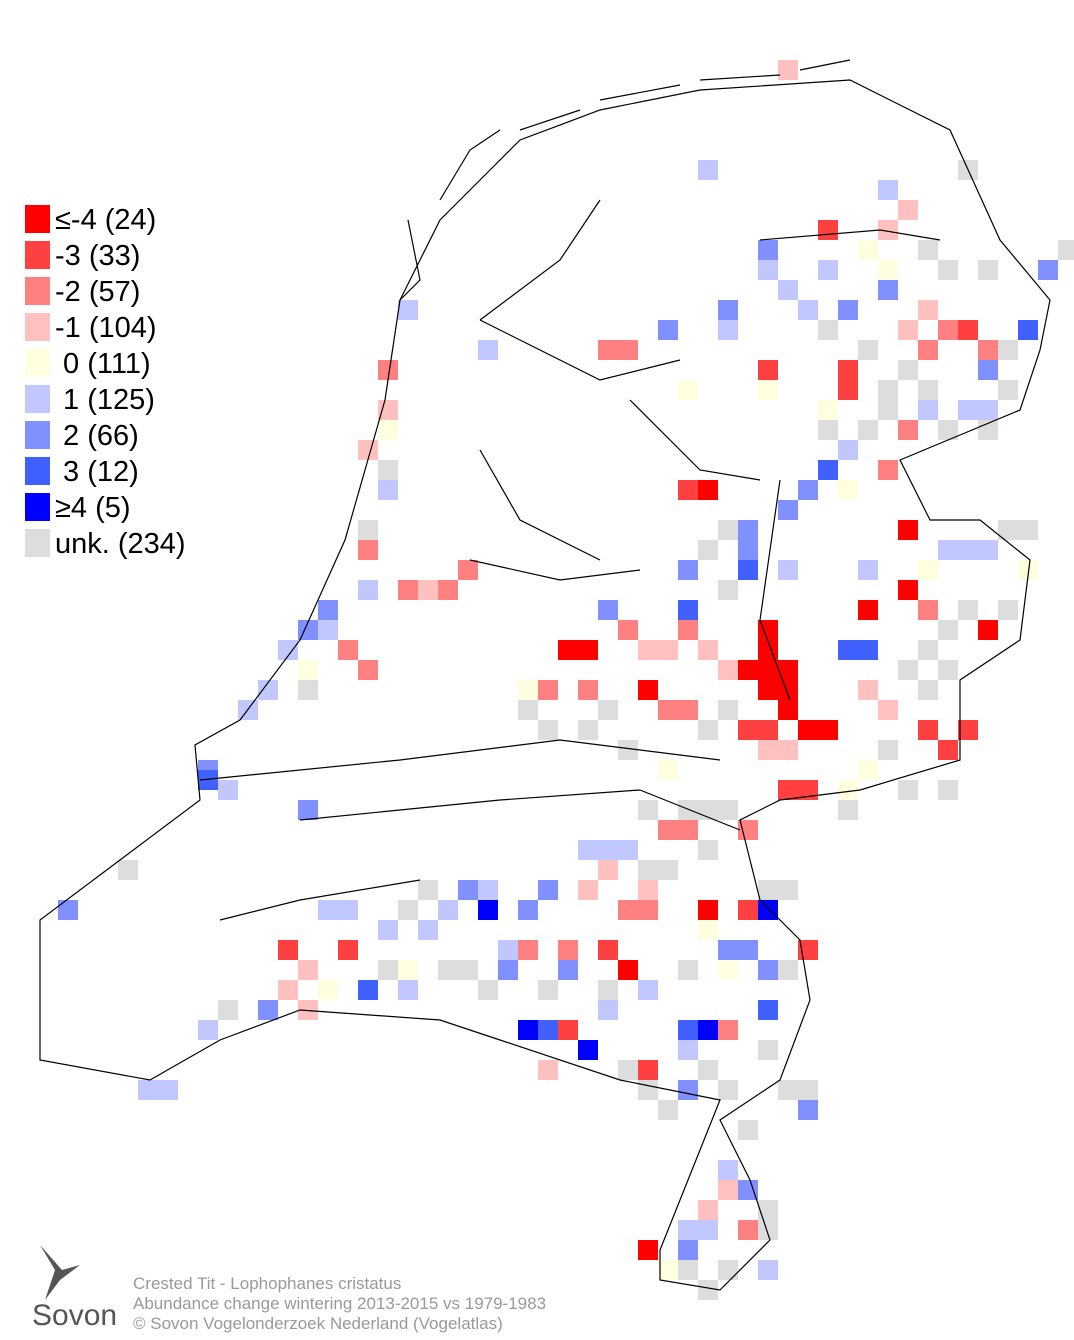 The image size is (1074, 1340). What do you see at coordinates (60, 1272) in the screenshot?
I see `logo-bird` at bounding box center [60, 1272].